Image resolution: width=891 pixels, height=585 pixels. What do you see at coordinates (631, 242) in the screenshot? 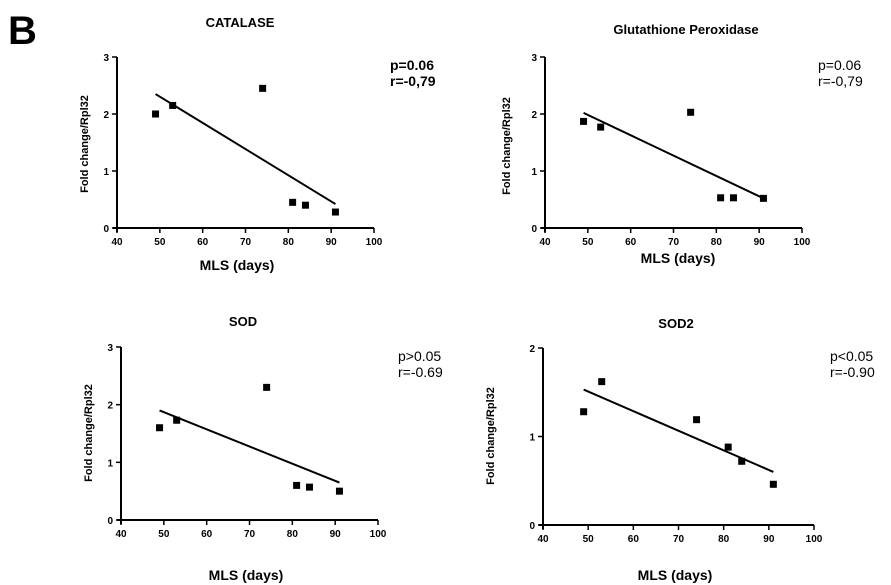
I see `chart-2-x-tick-label: 60` at bounding box center [631, 242].